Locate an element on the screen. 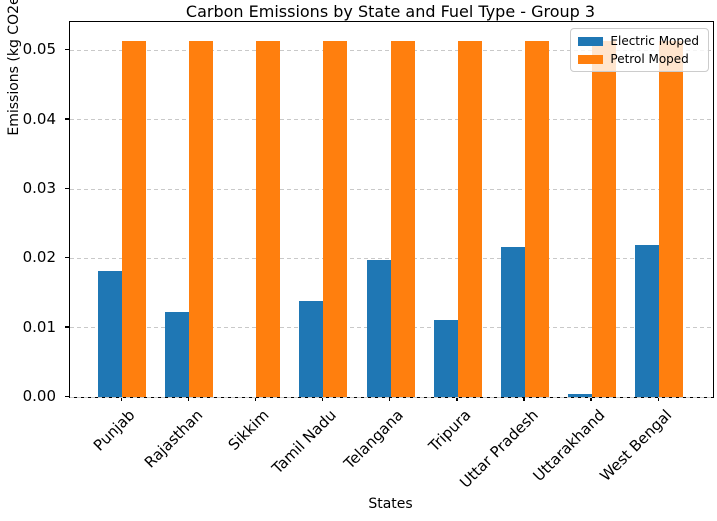  bar-petrol-moped-west-bengal is located at coordinates (671, 219).